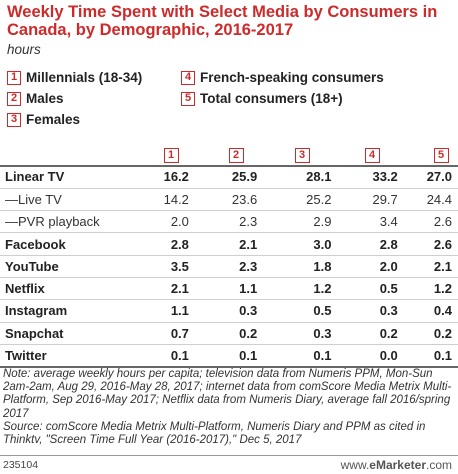  I want to click on table-row: Linear TV 16.2 25.9 28.1 33.2 27.0, so click(229, 177).